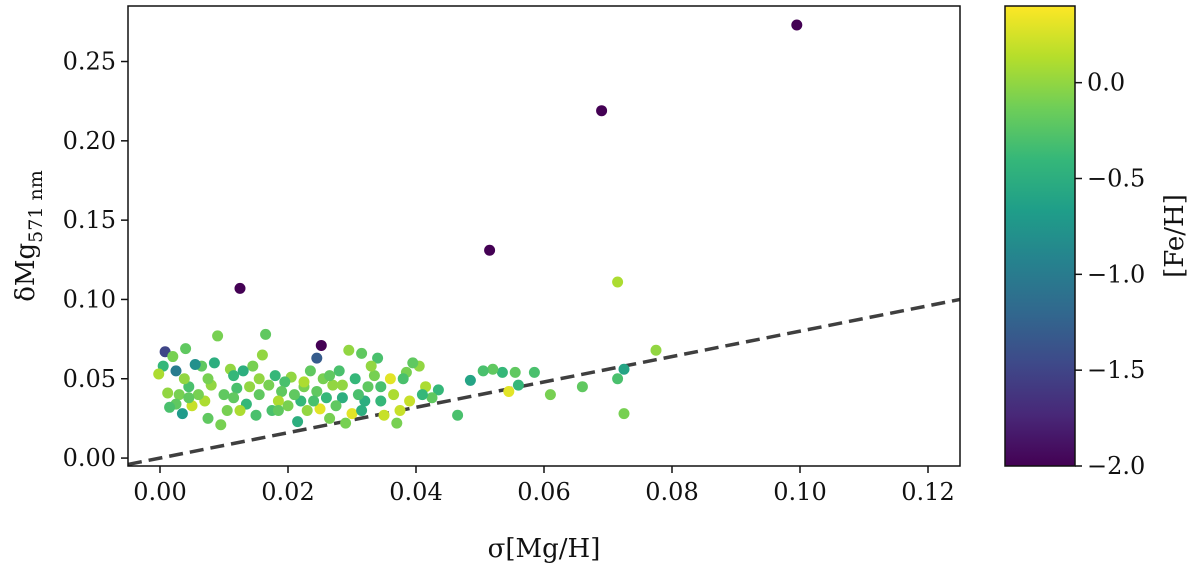 This screenshot has width=1200, height=566. Describe the element at coordinates (89, 62) in the screenshot. I see `y-tick-label: 0.25` at that location.